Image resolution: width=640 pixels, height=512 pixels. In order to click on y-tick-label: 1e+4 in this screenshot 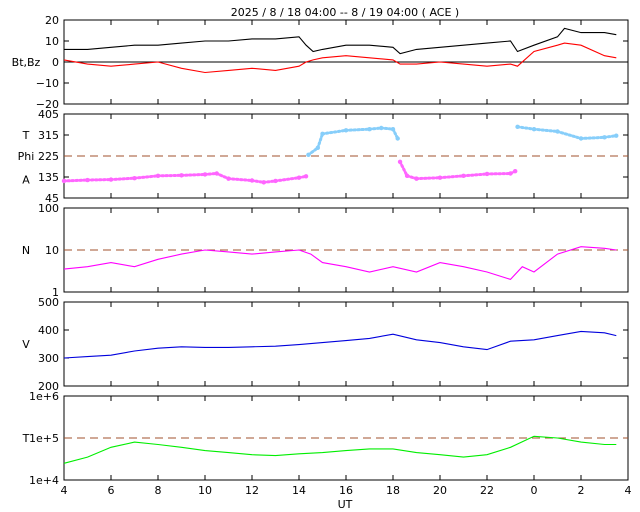, I will do `click(44, 480)`.